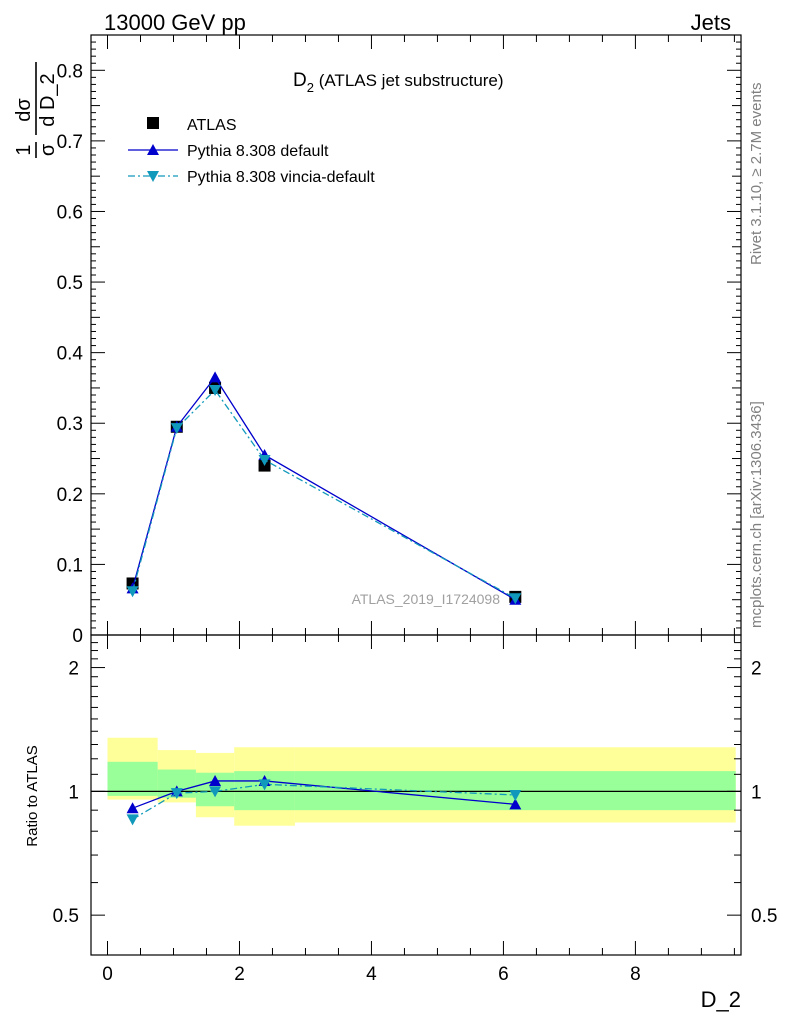 Image resolution: width=786 pixels, height=1024 pixels. What do you see at coordinates (70, 71) in the screenshot?
I see `main-y-tick-label: 0.8` at bounding box center [70, 71].